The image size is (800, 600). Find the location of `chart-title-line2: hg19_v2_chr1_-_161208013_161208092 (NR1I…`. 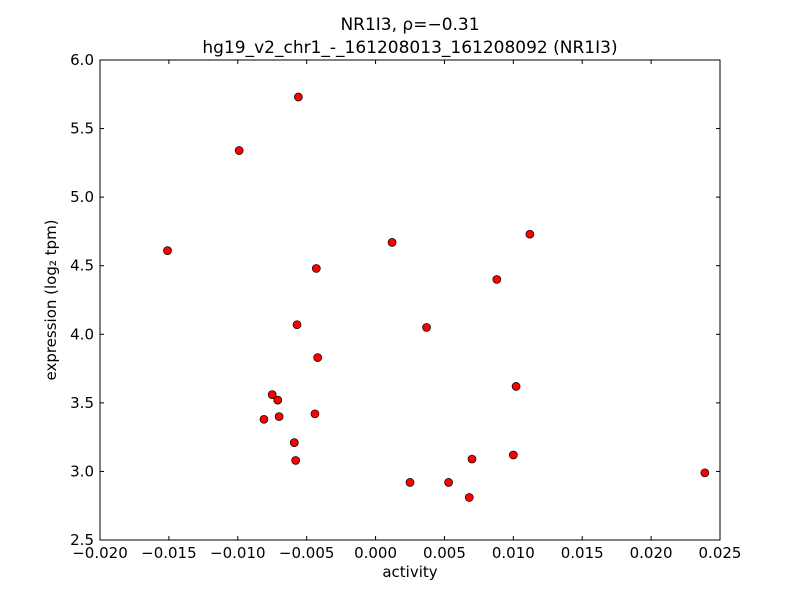

chart-title-line2: hg19_v2_chr1_-_161208013_161208092 (NR1I… is located at coordinates (409, 48).